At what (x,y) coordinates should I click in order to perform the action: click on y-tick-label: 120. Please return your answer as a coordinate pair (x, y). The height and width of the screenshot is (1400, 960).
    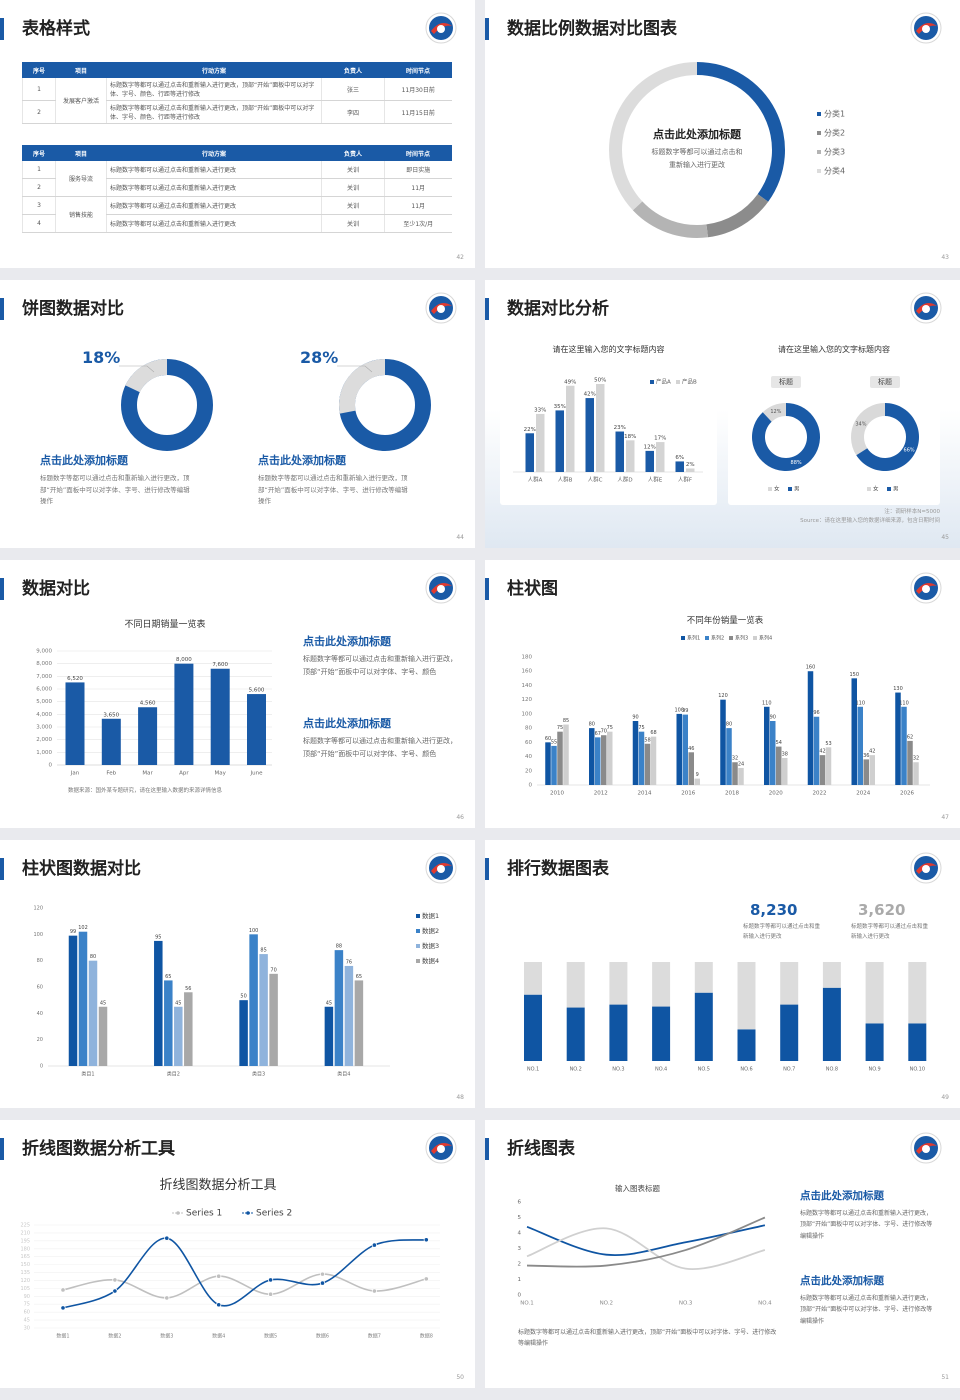
    Looking at the image, I should click on (527, 700).